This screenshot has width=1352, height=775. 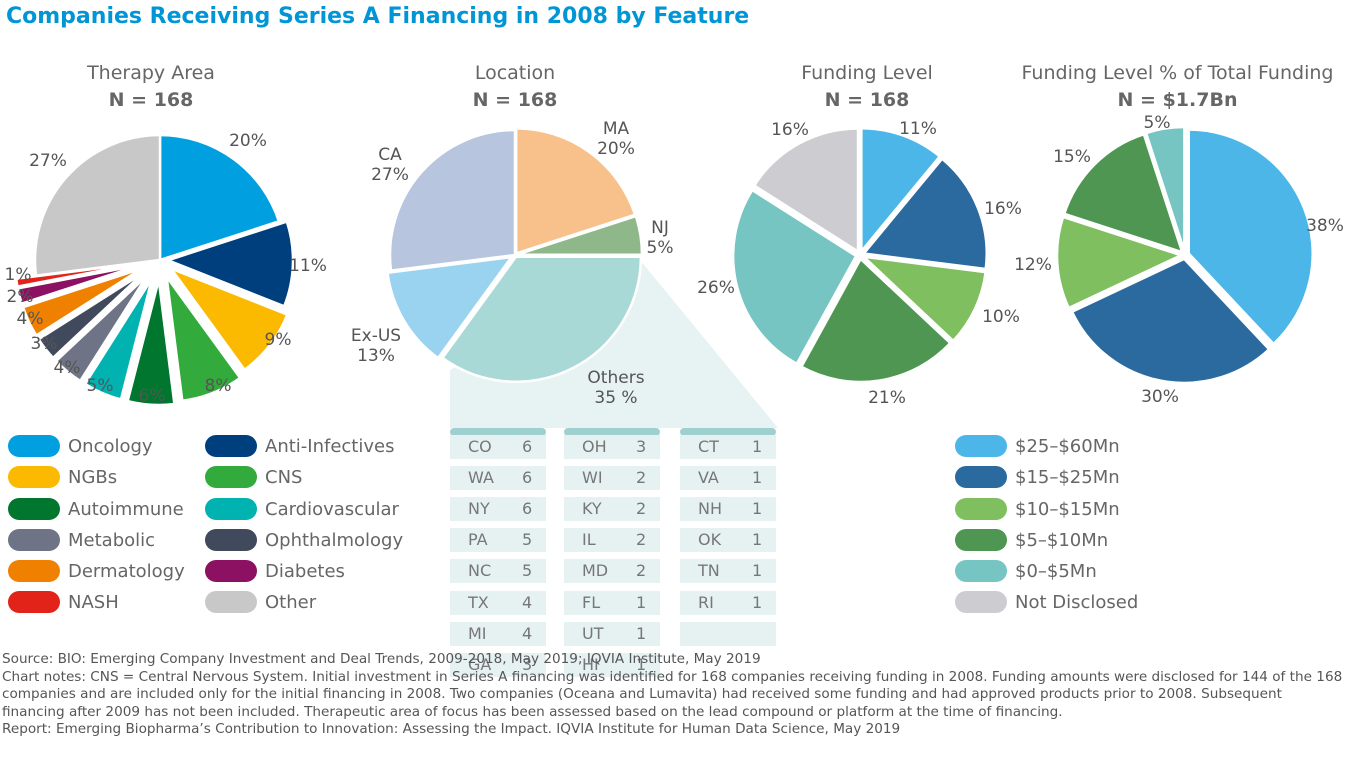 I want to click on state-row: CT 1, so click(x=728, y=447).